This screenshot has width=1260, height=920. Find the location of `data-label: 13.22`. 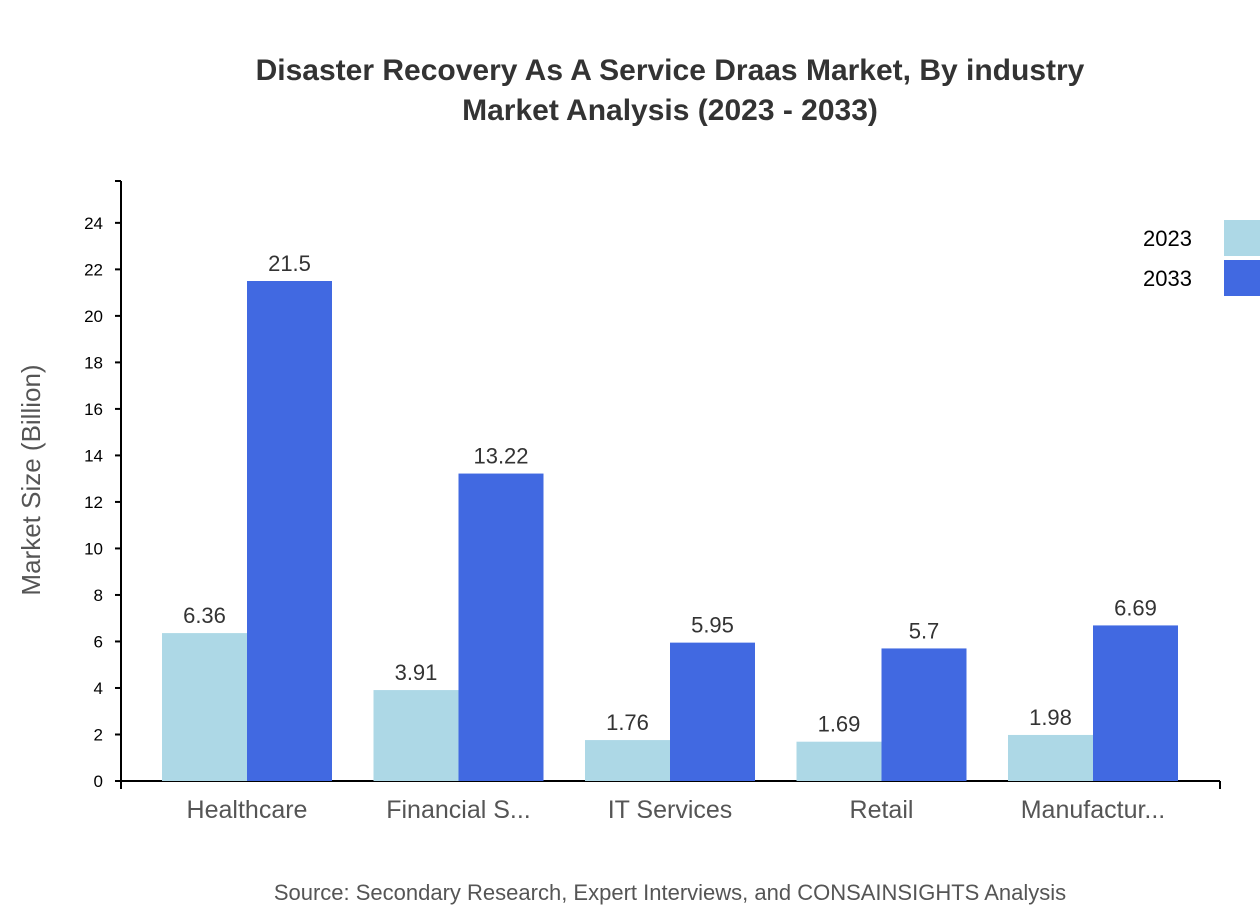

data-label: 13.22 is located at coordinates (500, 456).